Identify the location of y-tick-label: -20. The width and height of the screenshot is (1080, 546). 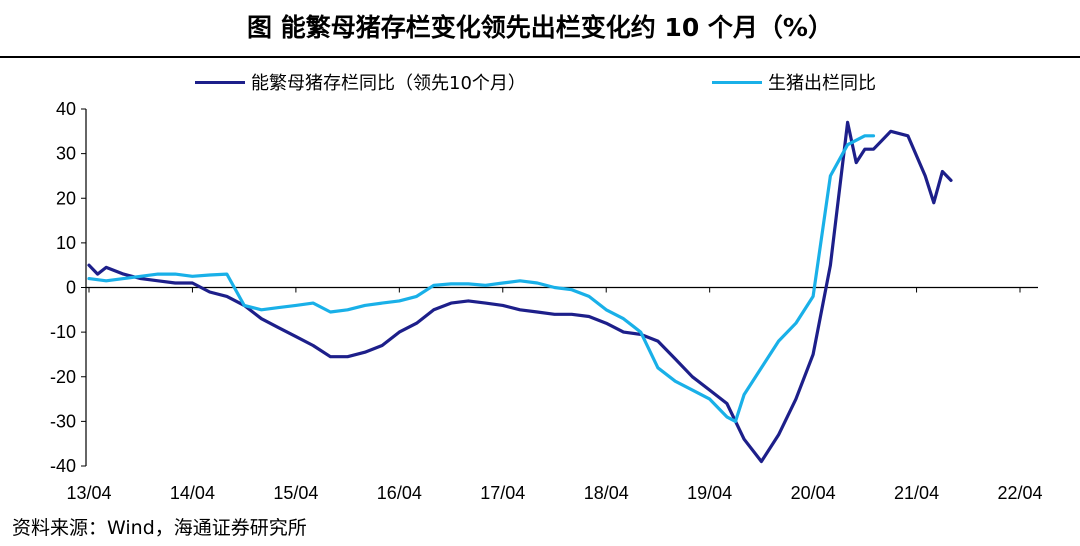
(63, 377).